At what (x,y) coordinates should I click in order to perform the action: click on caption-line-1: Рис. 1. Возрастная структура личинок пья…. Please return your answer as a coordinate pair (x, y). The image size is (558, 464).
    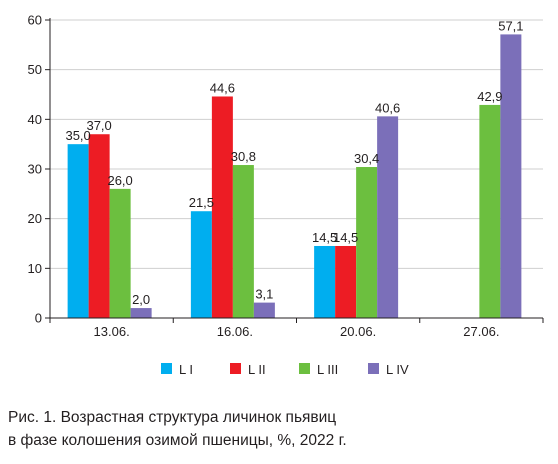
    Looking at the image, I should click on (172, 417).